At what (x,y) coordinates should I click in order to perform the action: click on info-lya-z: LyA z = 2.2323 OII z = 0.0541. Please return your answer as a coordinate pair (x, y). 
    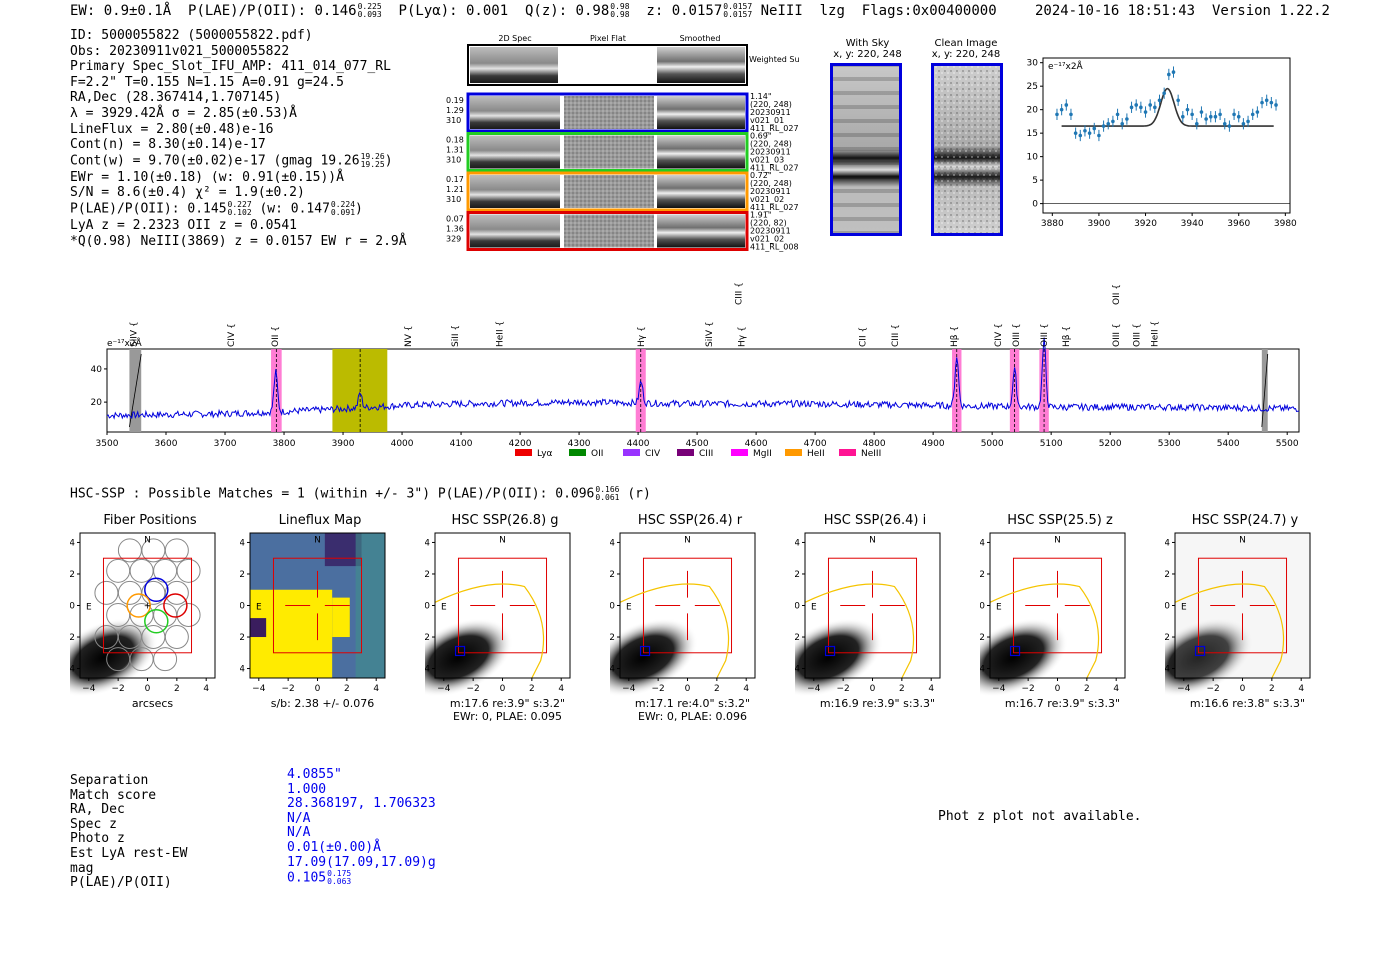
    Looking at the image, I should click on (183, 225).